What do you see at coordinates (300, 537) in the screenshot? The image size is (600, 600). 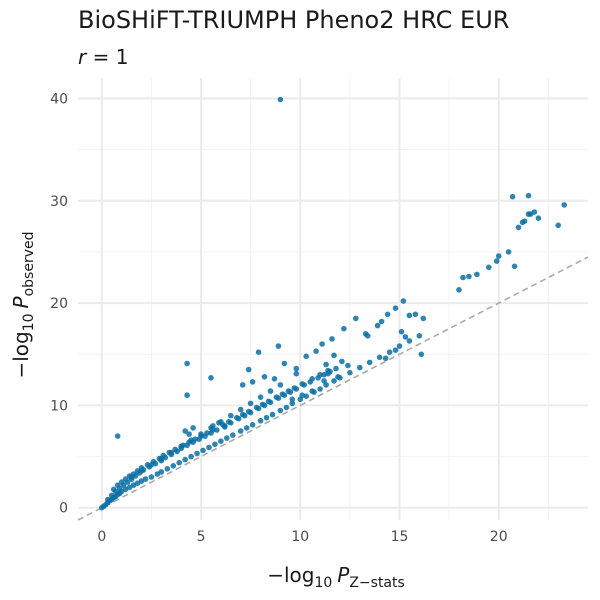 I see `x-tick-label: 10` at bounding box center [300, 537].